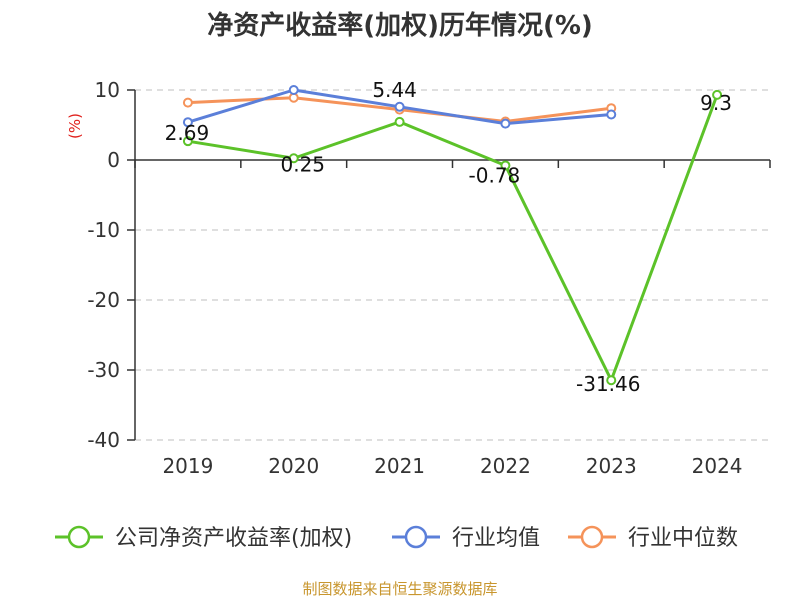 This screenshot has width=800, height=600. What do you see at coordinates (103, 300) in the screenshot?
I see `y-tick-label: -20` at bounding box center [103, 300].